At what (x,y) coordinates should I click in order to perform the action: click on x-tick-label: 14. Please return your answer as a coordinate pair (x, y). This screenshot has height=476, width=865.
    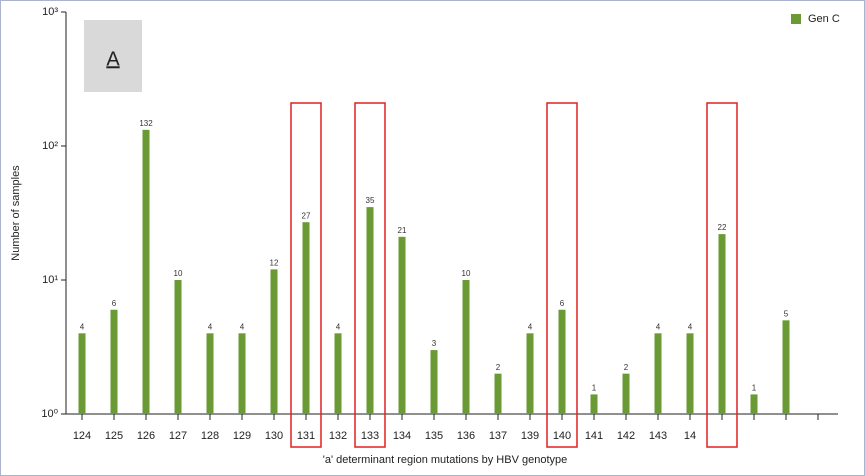
    Looking at the image, I should click on (690, 436).